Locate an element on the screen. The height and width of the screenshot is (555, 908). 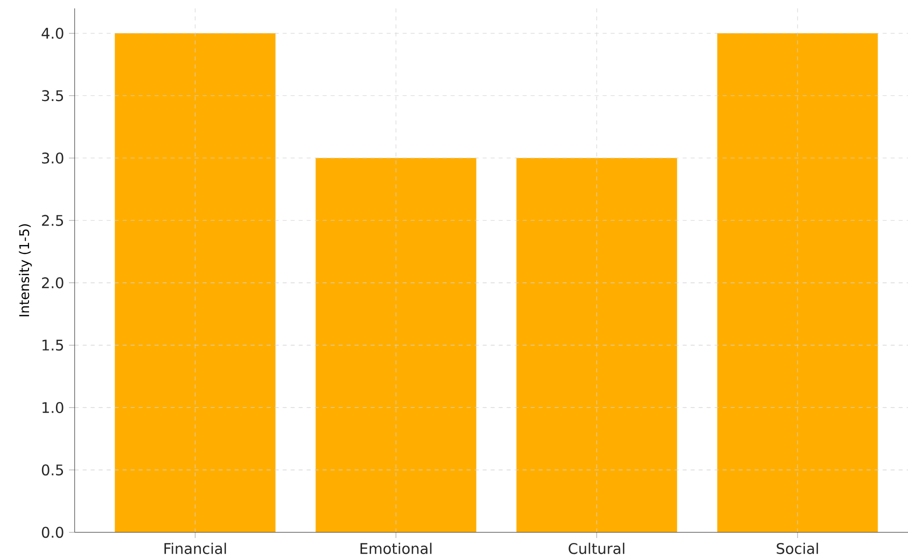
y-tick-label: 1.5 is located at coordinates (52, 345).